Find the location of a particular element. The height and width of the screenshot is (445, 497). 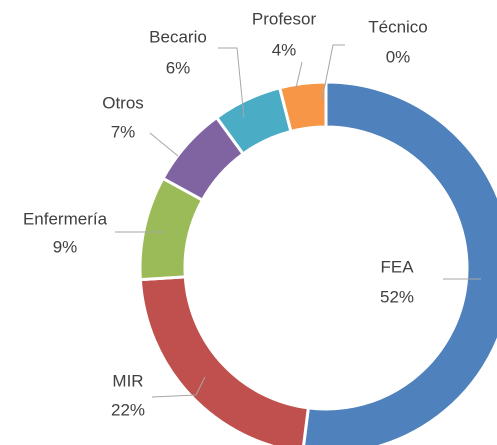

value-label: 6% is located at coordinates (178, 67).